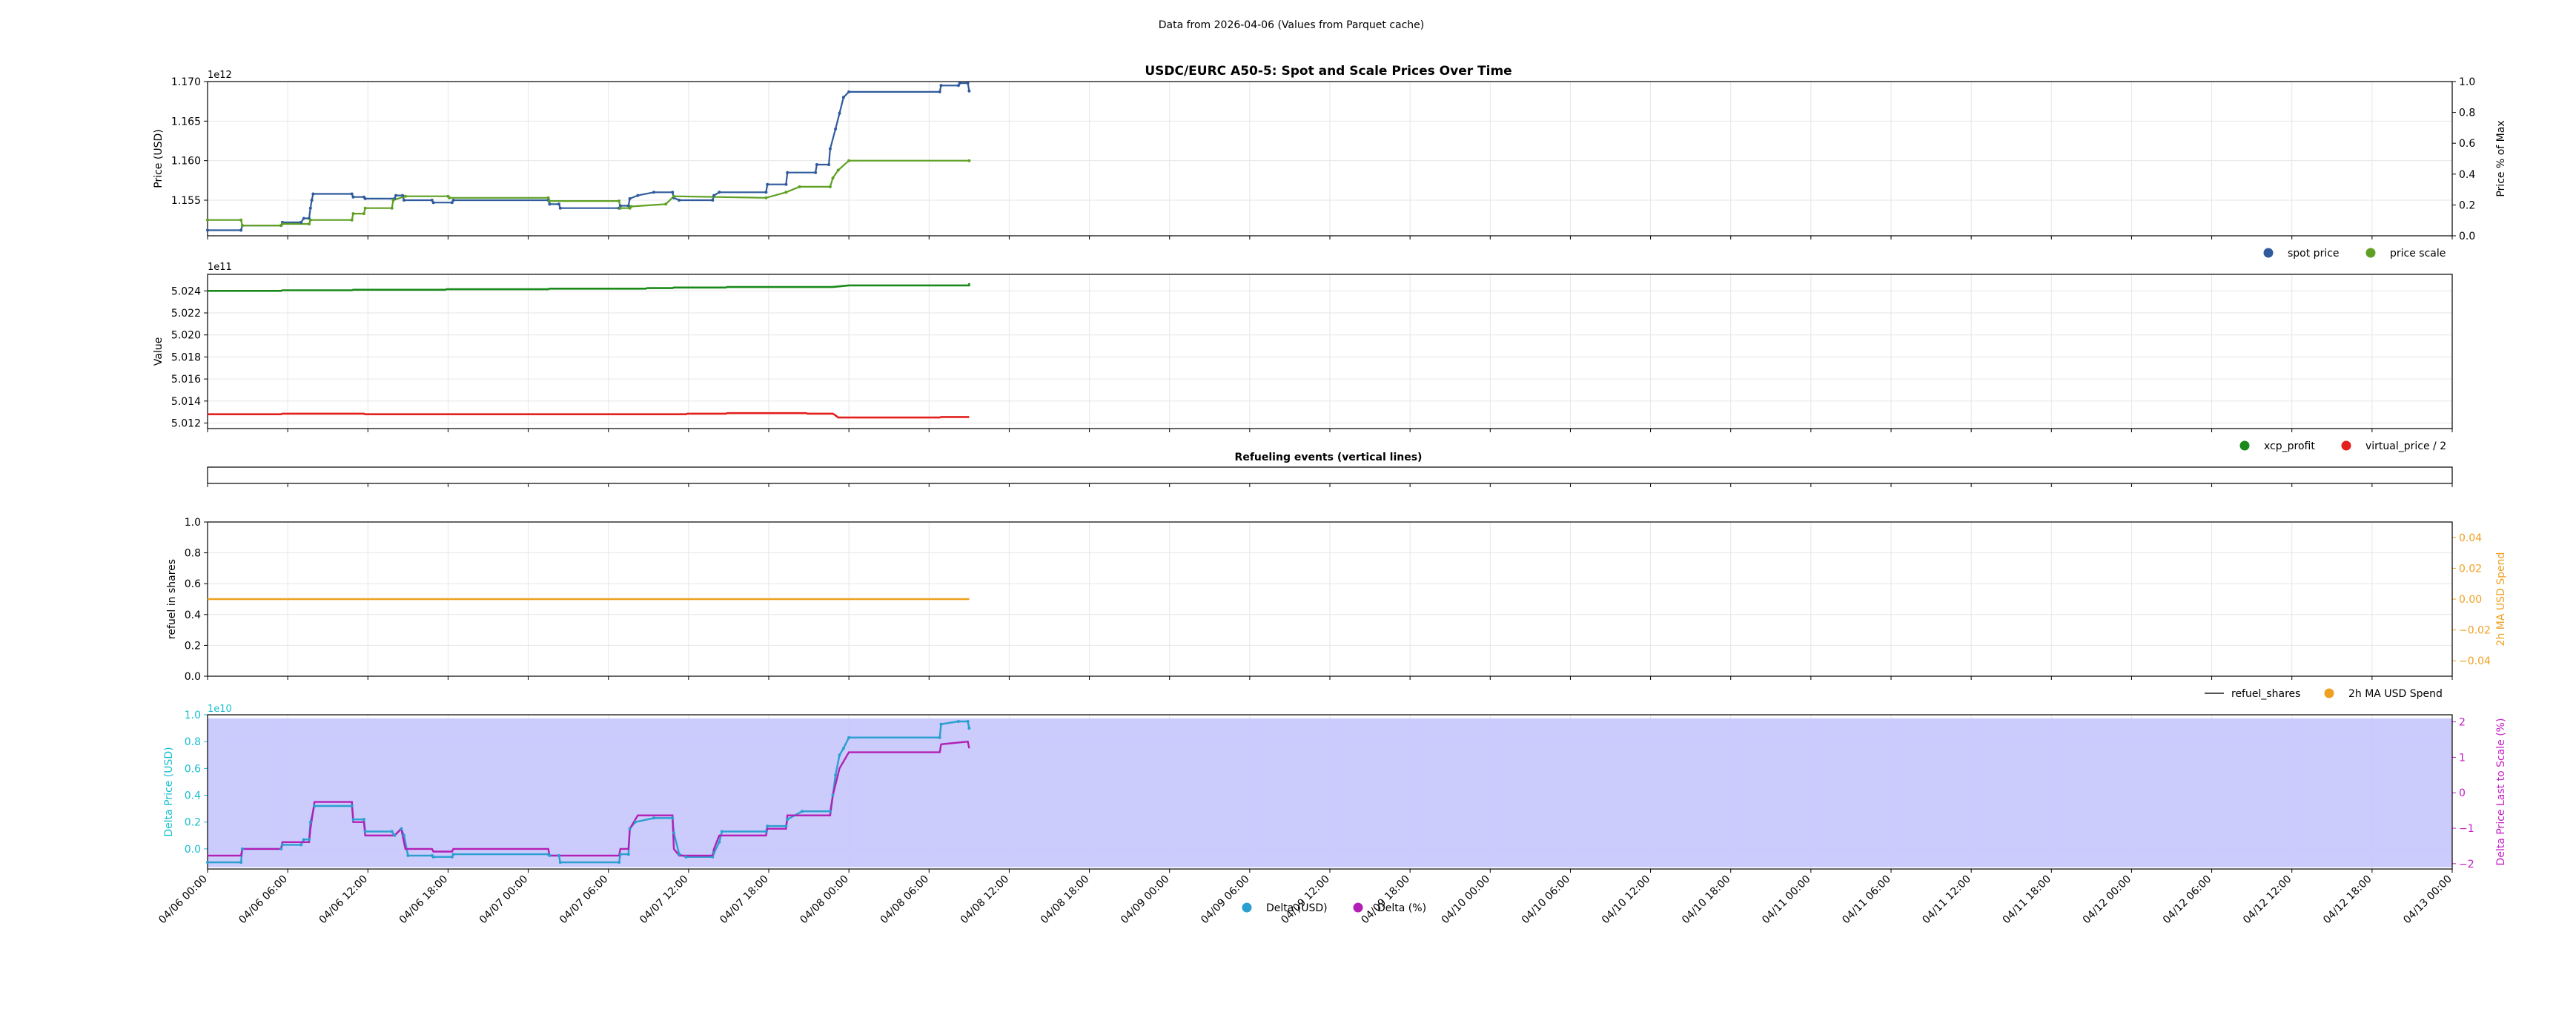 The image size is (2576, 1021). I want to click on x-tick-label: 04/07 18:00, so click(744, 900).